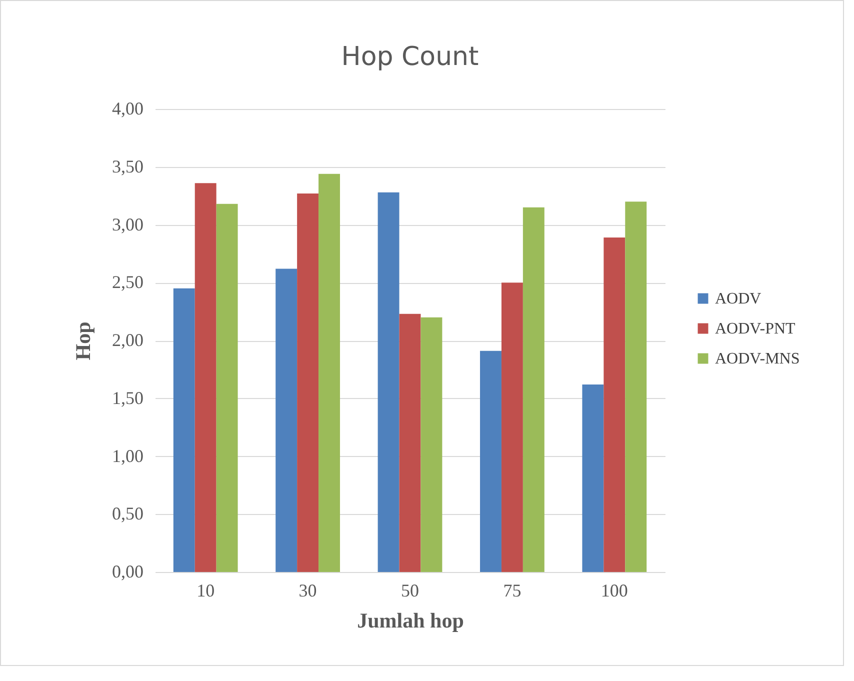  What do you see at coordinates (307, 590) in the screenshot?
I see `x-tick-label: 30` at bounding box center [307, 590].